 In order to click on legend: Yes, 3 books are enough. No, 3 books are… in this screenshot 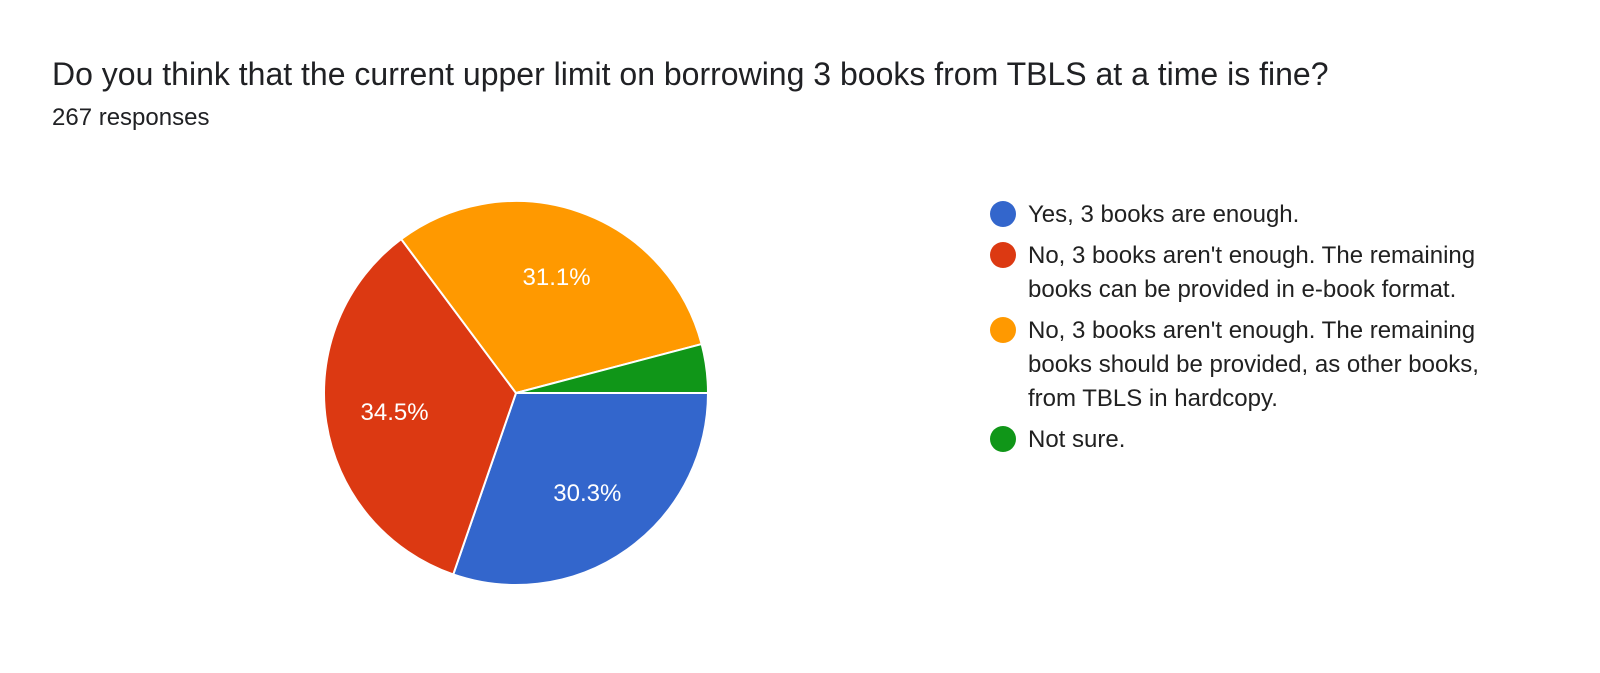, I will do `click(1240, 331)`.